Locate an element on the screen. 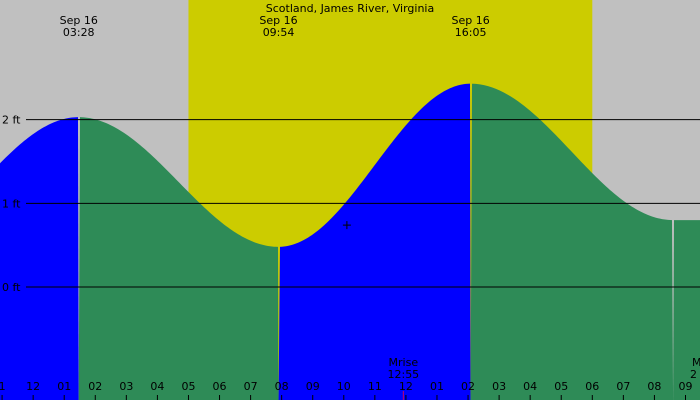 This screenshot has width=700, height=400. chart-title: Scotland, James River, Virginia is located at coordinates (350, 8).